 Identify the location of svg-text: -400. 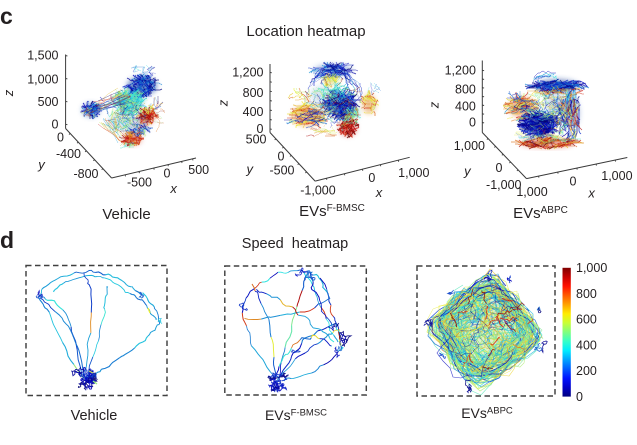
(68, 154).